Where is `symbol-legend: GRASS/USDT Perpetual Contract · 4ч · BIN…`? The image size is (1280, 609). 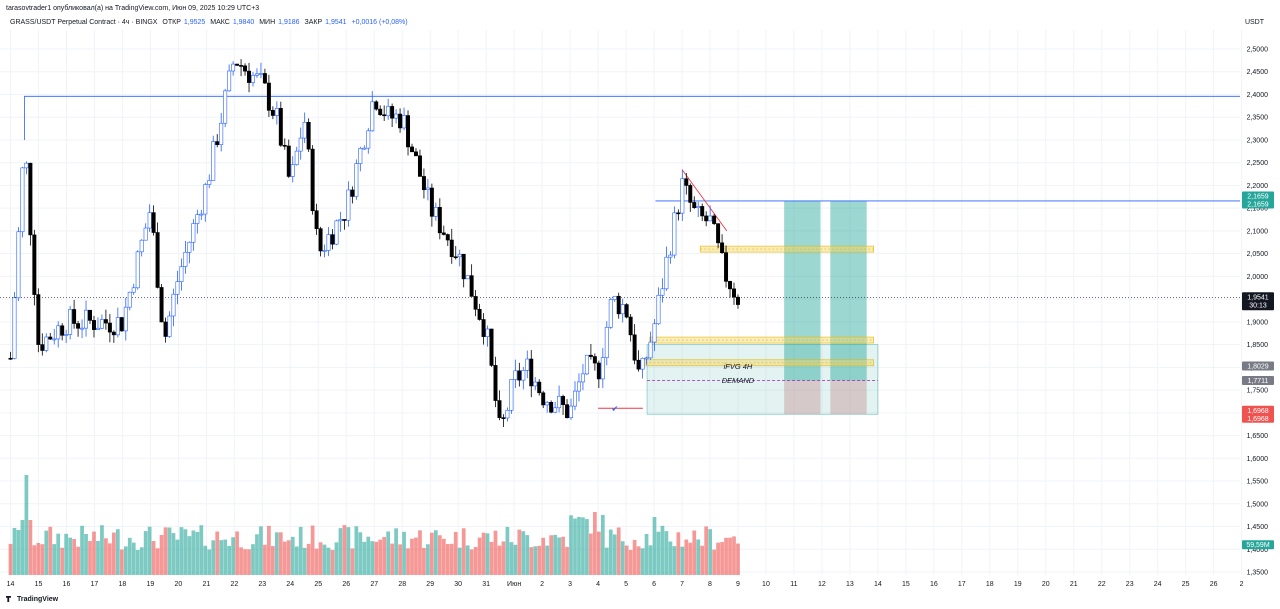
symbol-legend: GRASS/USDT Perpetual Contract · 4ч · BIN… is located at coordinates (210, 22).